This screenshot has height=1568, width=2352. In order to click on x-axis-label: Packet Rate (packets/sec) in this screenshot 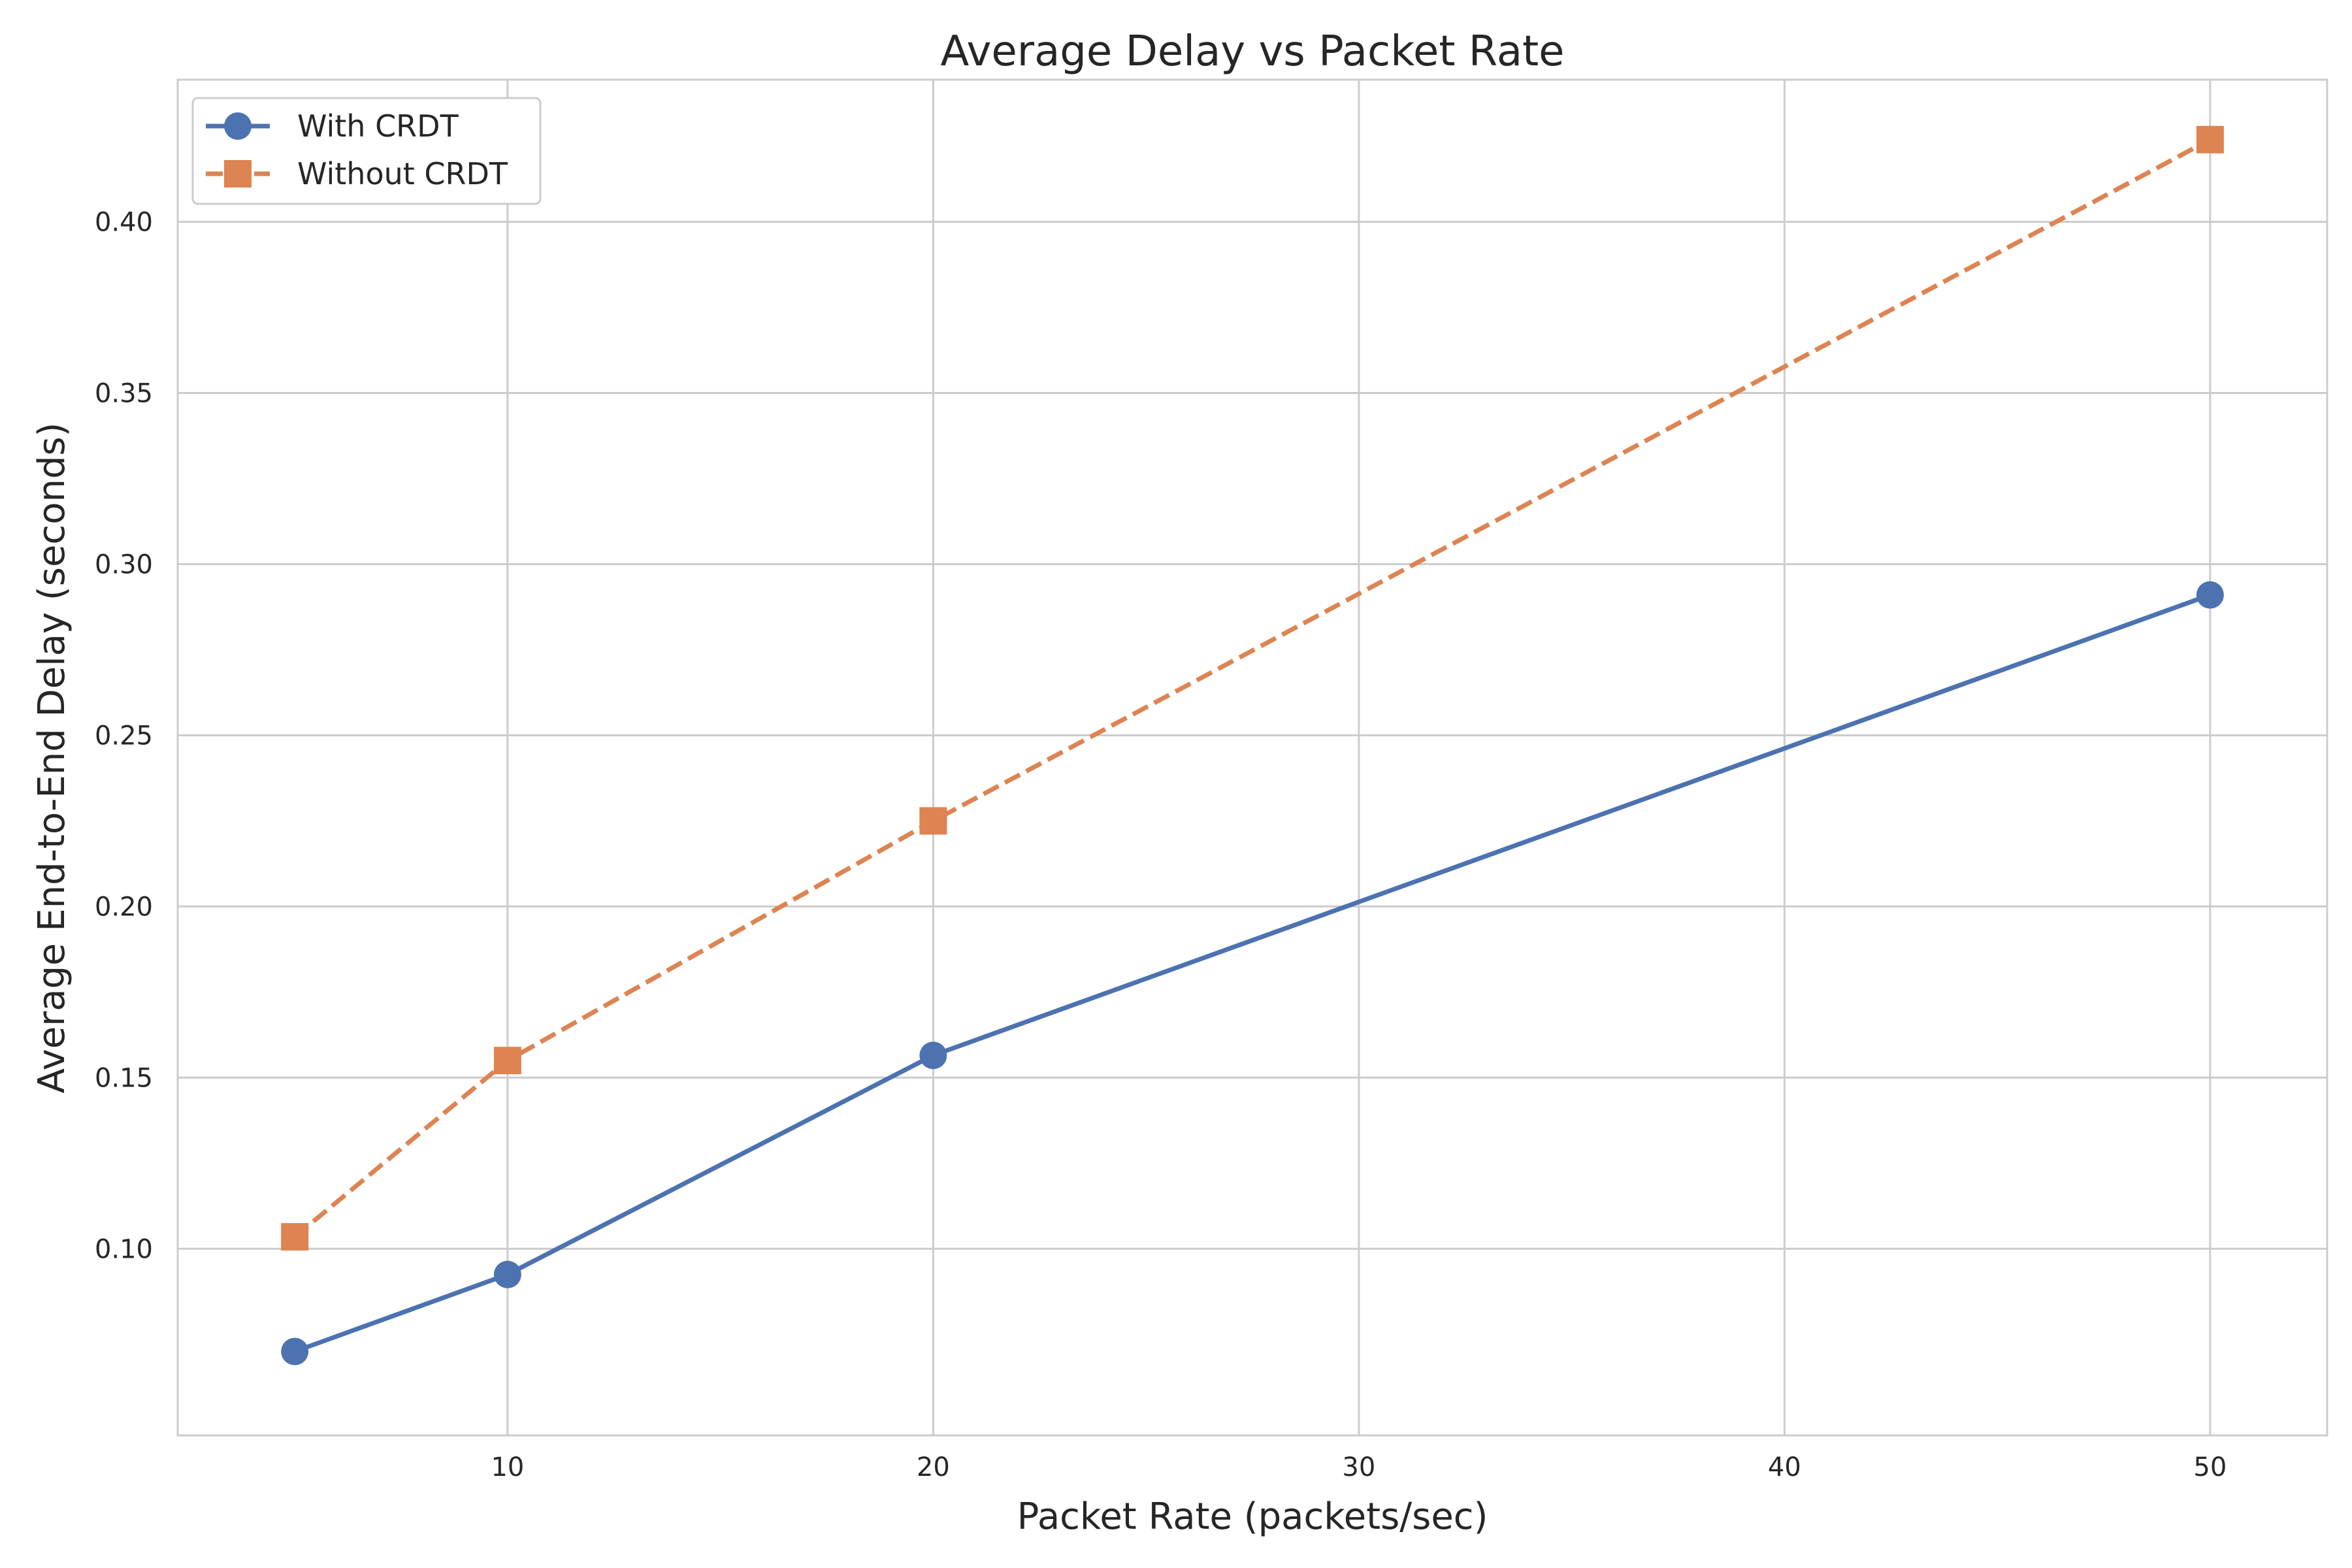, I will do `click(1252, 1516)`.